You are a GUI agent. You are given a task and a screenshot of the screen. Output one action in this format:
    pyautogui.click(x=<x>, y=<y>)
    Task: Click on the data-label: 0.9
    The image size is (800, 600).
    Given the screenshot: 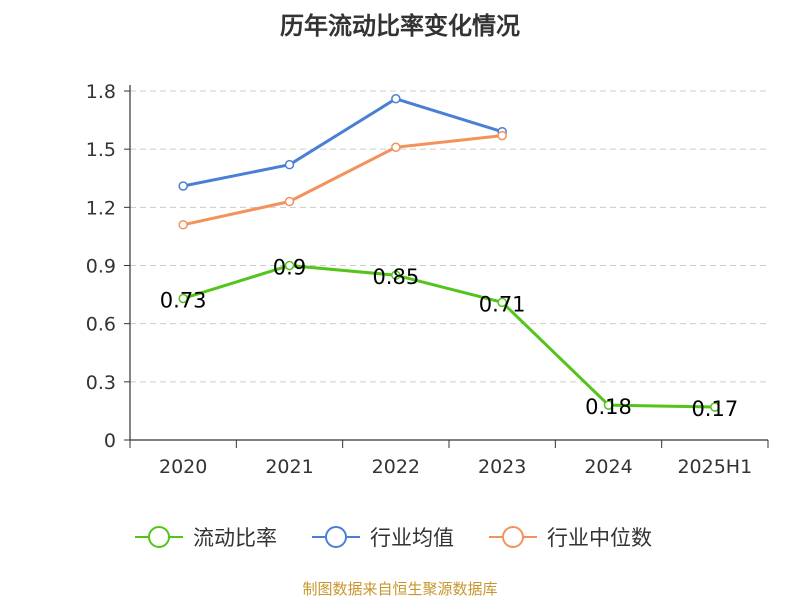 What is the action you would take?
    pyautogui.click(x=289, y=268)
    